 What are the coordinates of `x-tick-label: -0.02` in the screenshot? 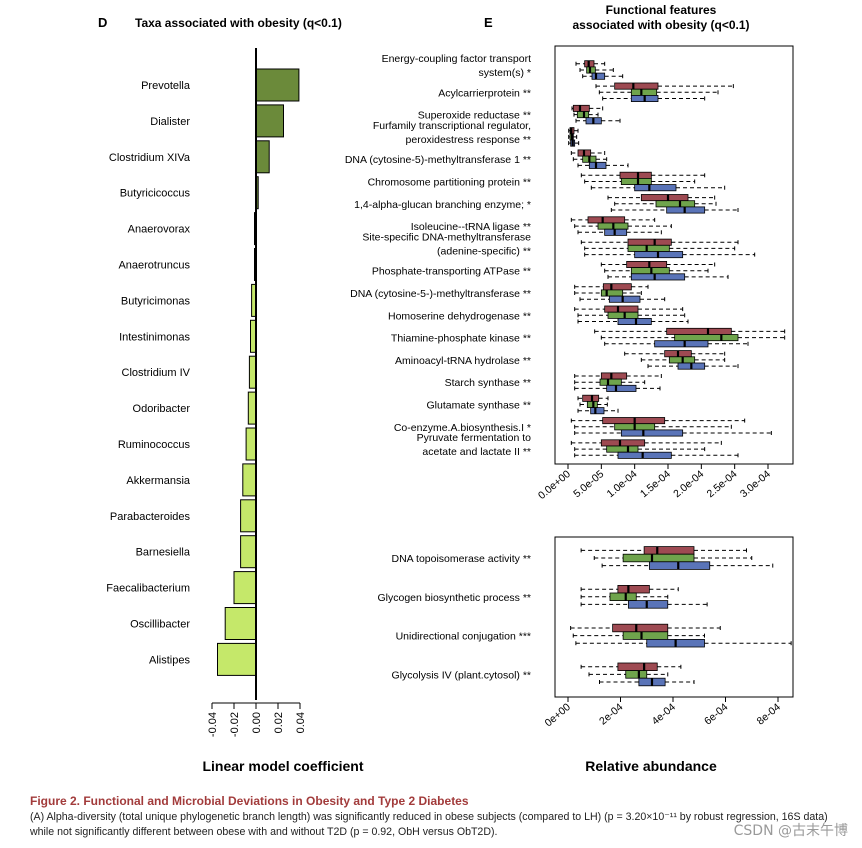 It's located at (235, 724).